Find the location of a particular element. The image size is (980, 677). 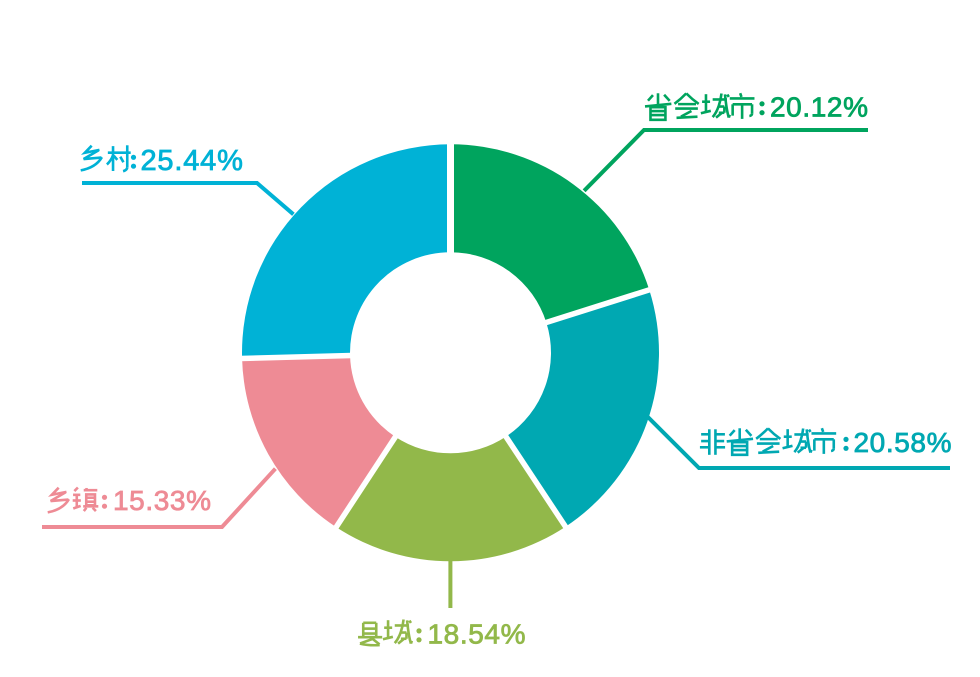

svg-text: 15.33% is located at coordinates (162, 500).